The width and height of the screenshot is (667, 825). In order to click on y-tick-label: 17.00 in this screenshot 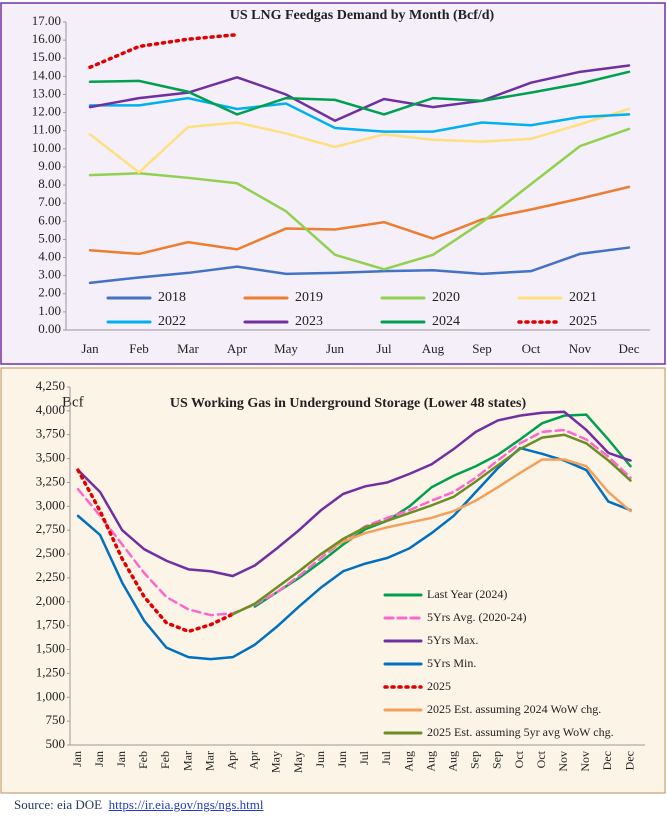, I will do `click(46, 20)`.